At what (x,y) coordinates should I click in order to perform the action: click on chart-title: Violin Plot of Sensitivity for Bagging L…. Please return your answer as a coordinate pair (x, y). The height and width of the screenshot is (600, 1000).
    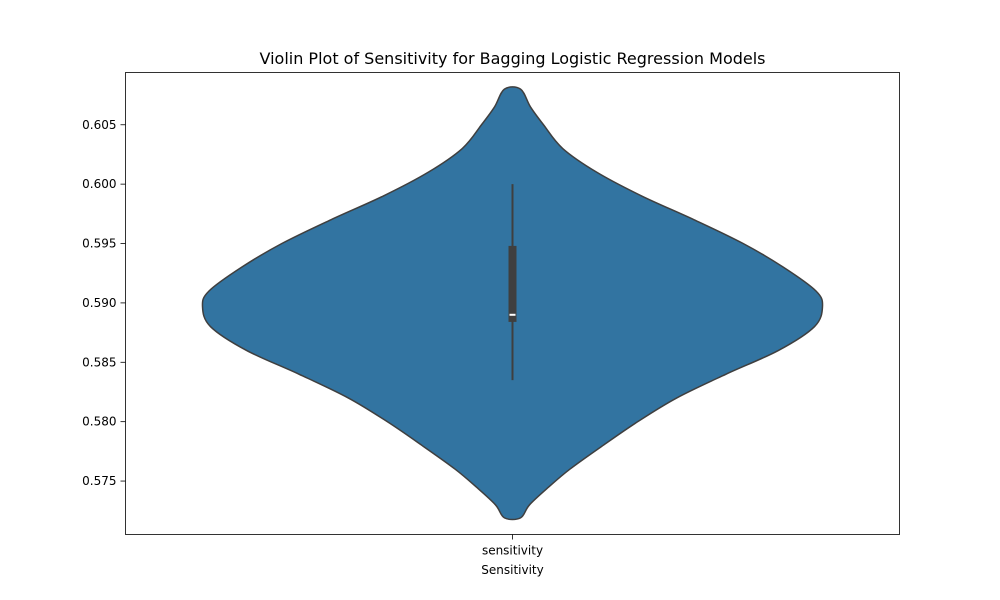
    Looking at the image, I should click on (512, 58).